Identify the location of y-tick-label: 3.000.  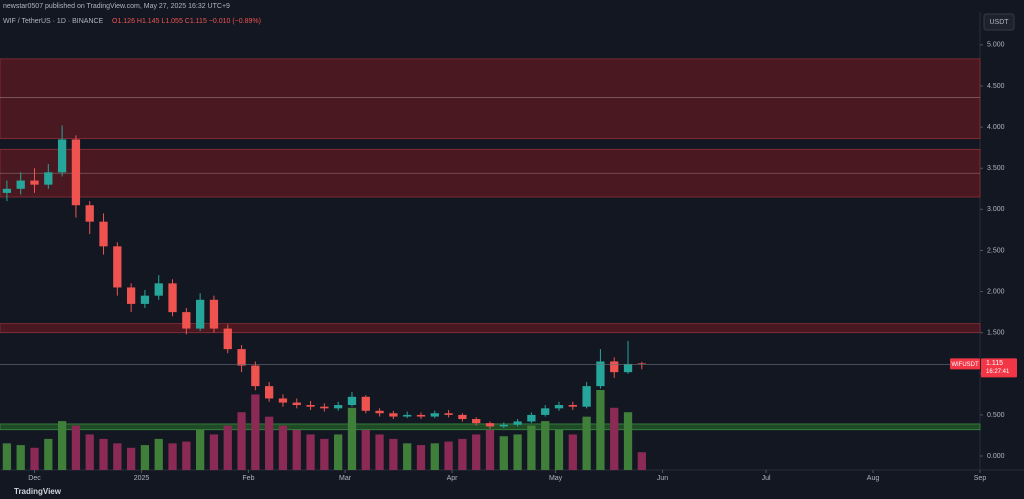
(996, 209).